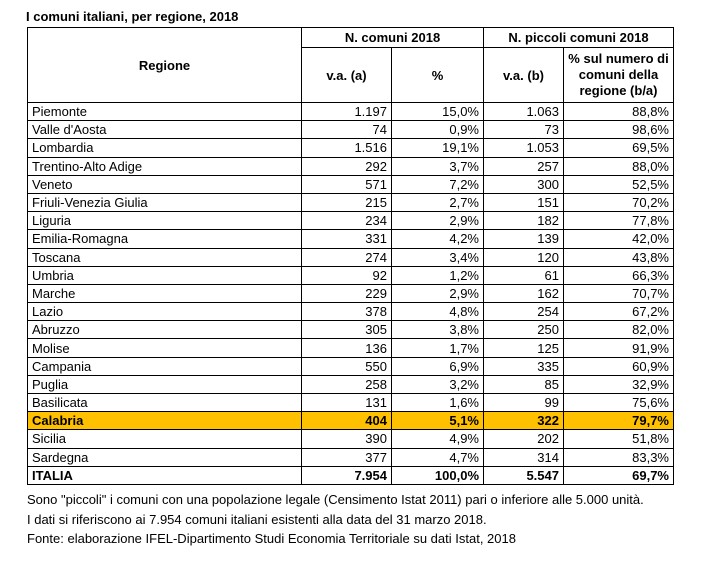 Image resolution: width=703 pixels, height=562 pixels. I want to click on table-row: Puglia 258 3,2% 85 32,9%, so click(350, 384).